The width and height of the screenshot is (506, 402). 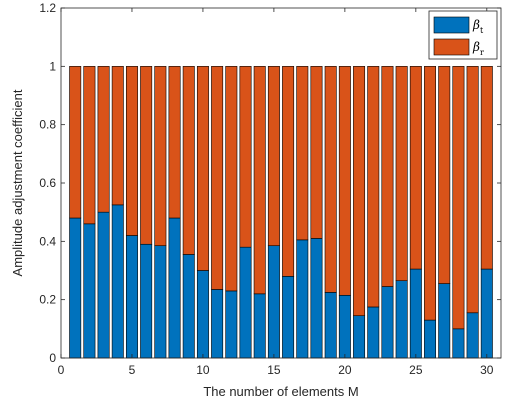 I want to click on legend: βt βr, so click(x=463, y=35).